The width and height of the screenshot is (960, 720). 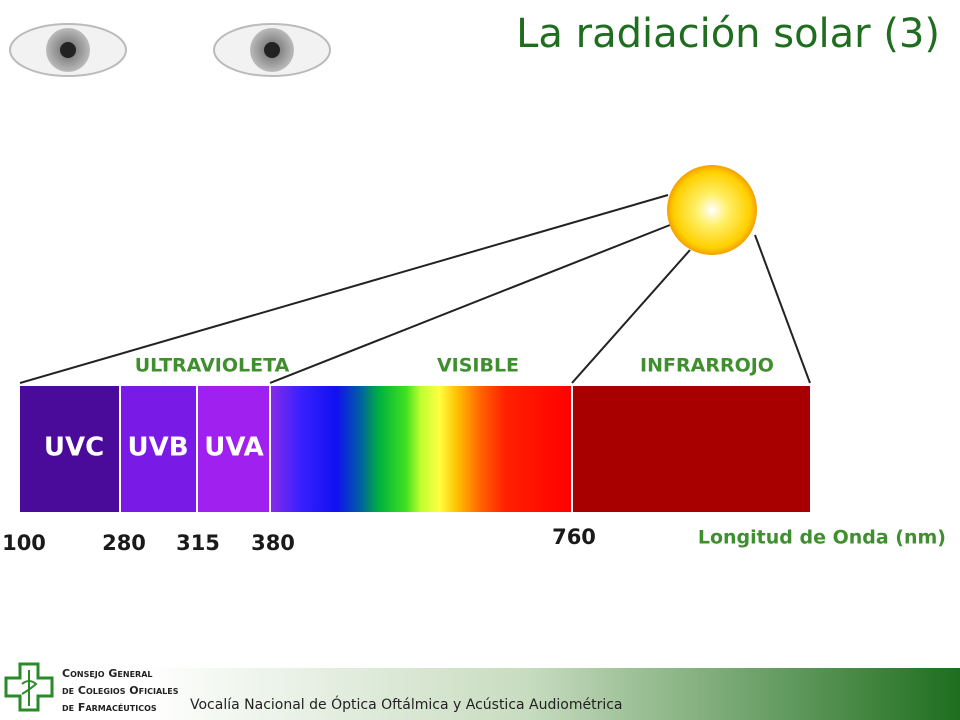 What do you see at coordinates (29, 687) in the screenshot?
I see `logo` at bounding box center [29, 687].